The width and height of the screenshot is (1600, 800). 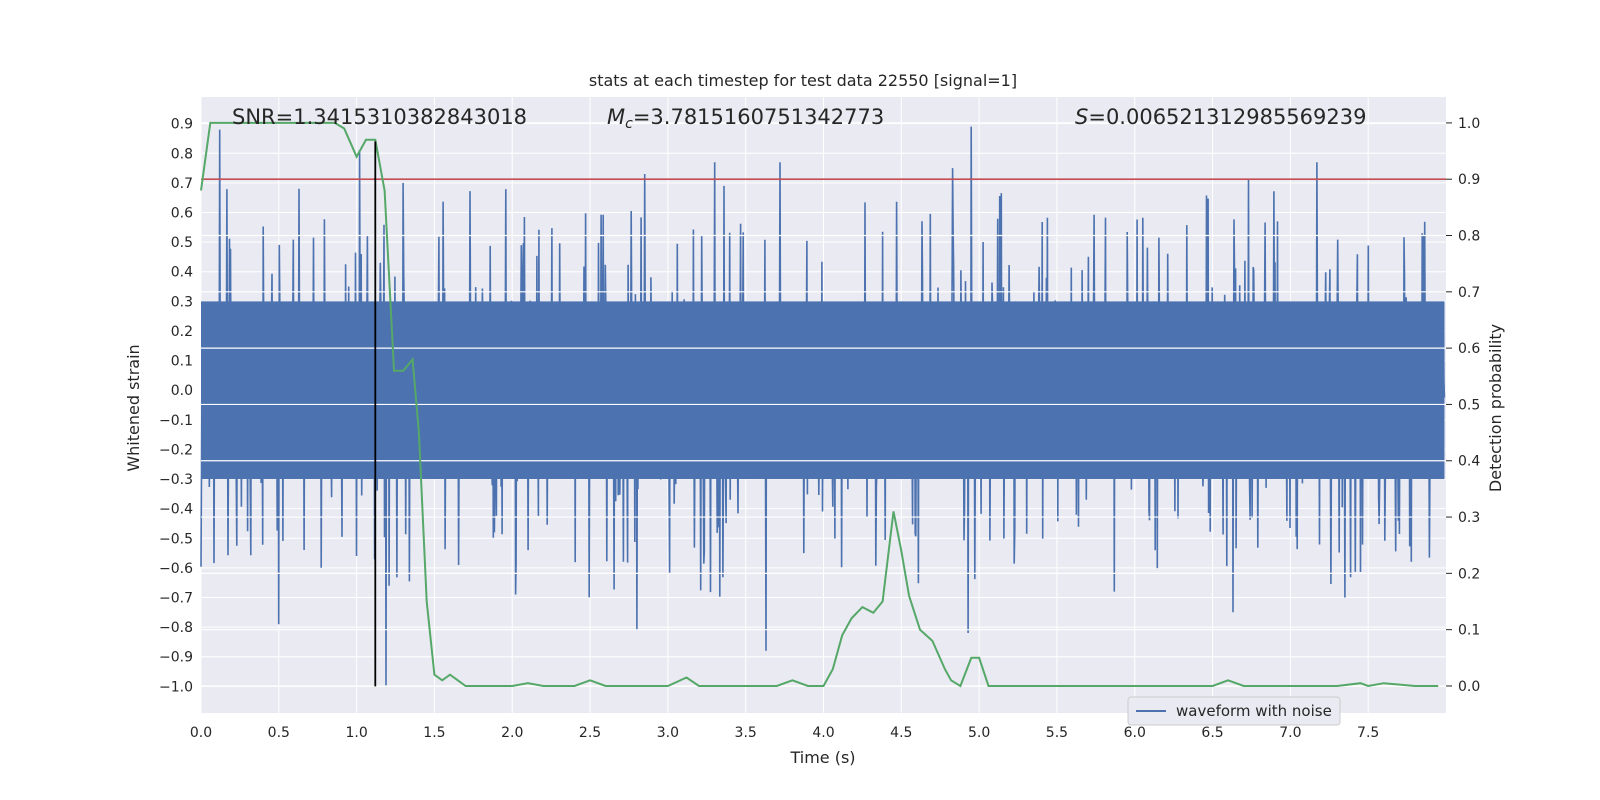 What do you see at coordinates (182, 362) in the screenshot?
I see `y-tick-label-left: 0.1` at bounding box center [182, 362].